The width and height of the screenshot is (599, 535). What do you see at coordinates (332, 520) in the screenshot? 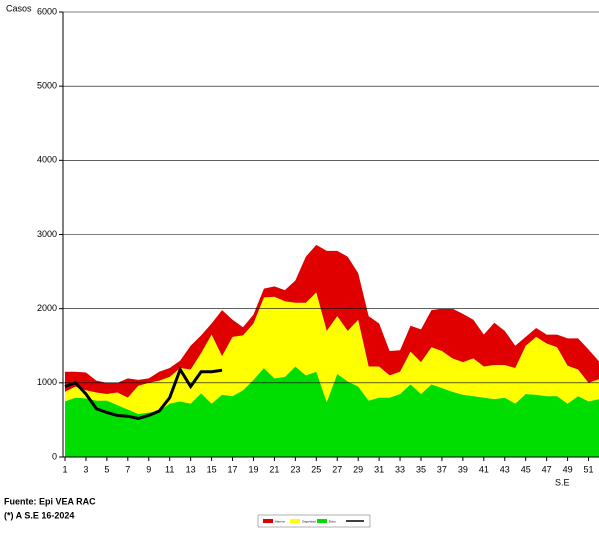
I see `legend-label: Éxito` at bounding box center [332, 520].